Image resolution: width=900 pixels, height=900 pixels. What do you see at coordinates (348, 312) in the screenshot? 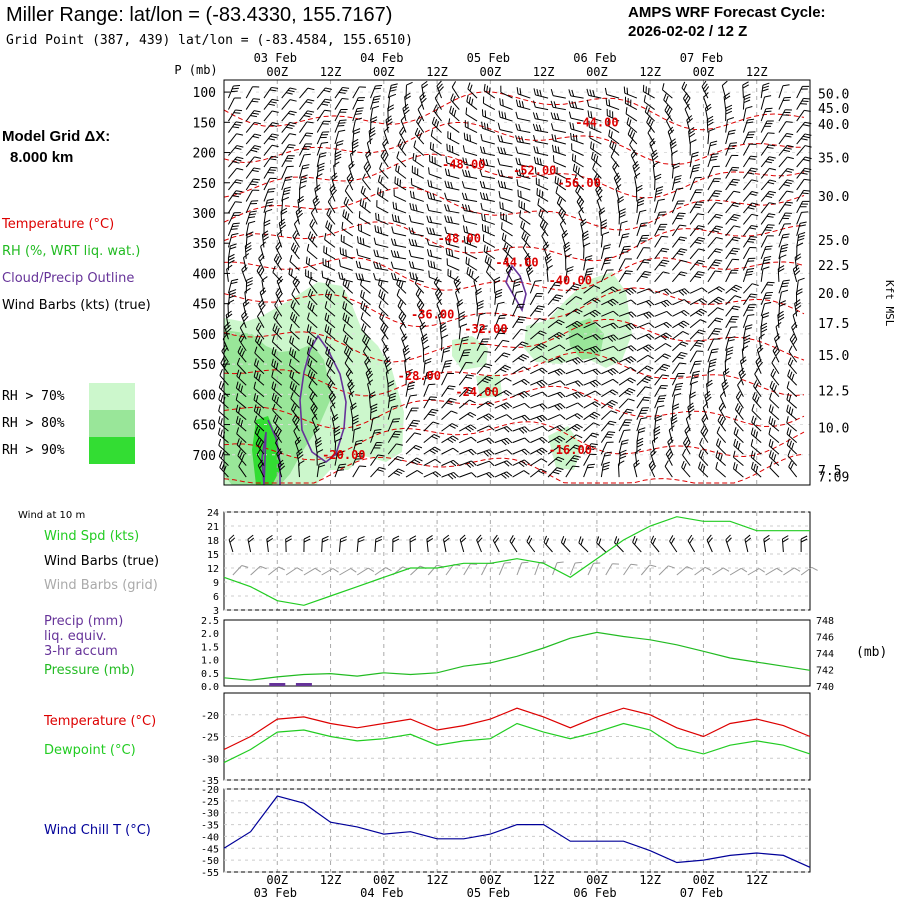
I see `wind-barb-634-staff` at bounding box center [348, 312].